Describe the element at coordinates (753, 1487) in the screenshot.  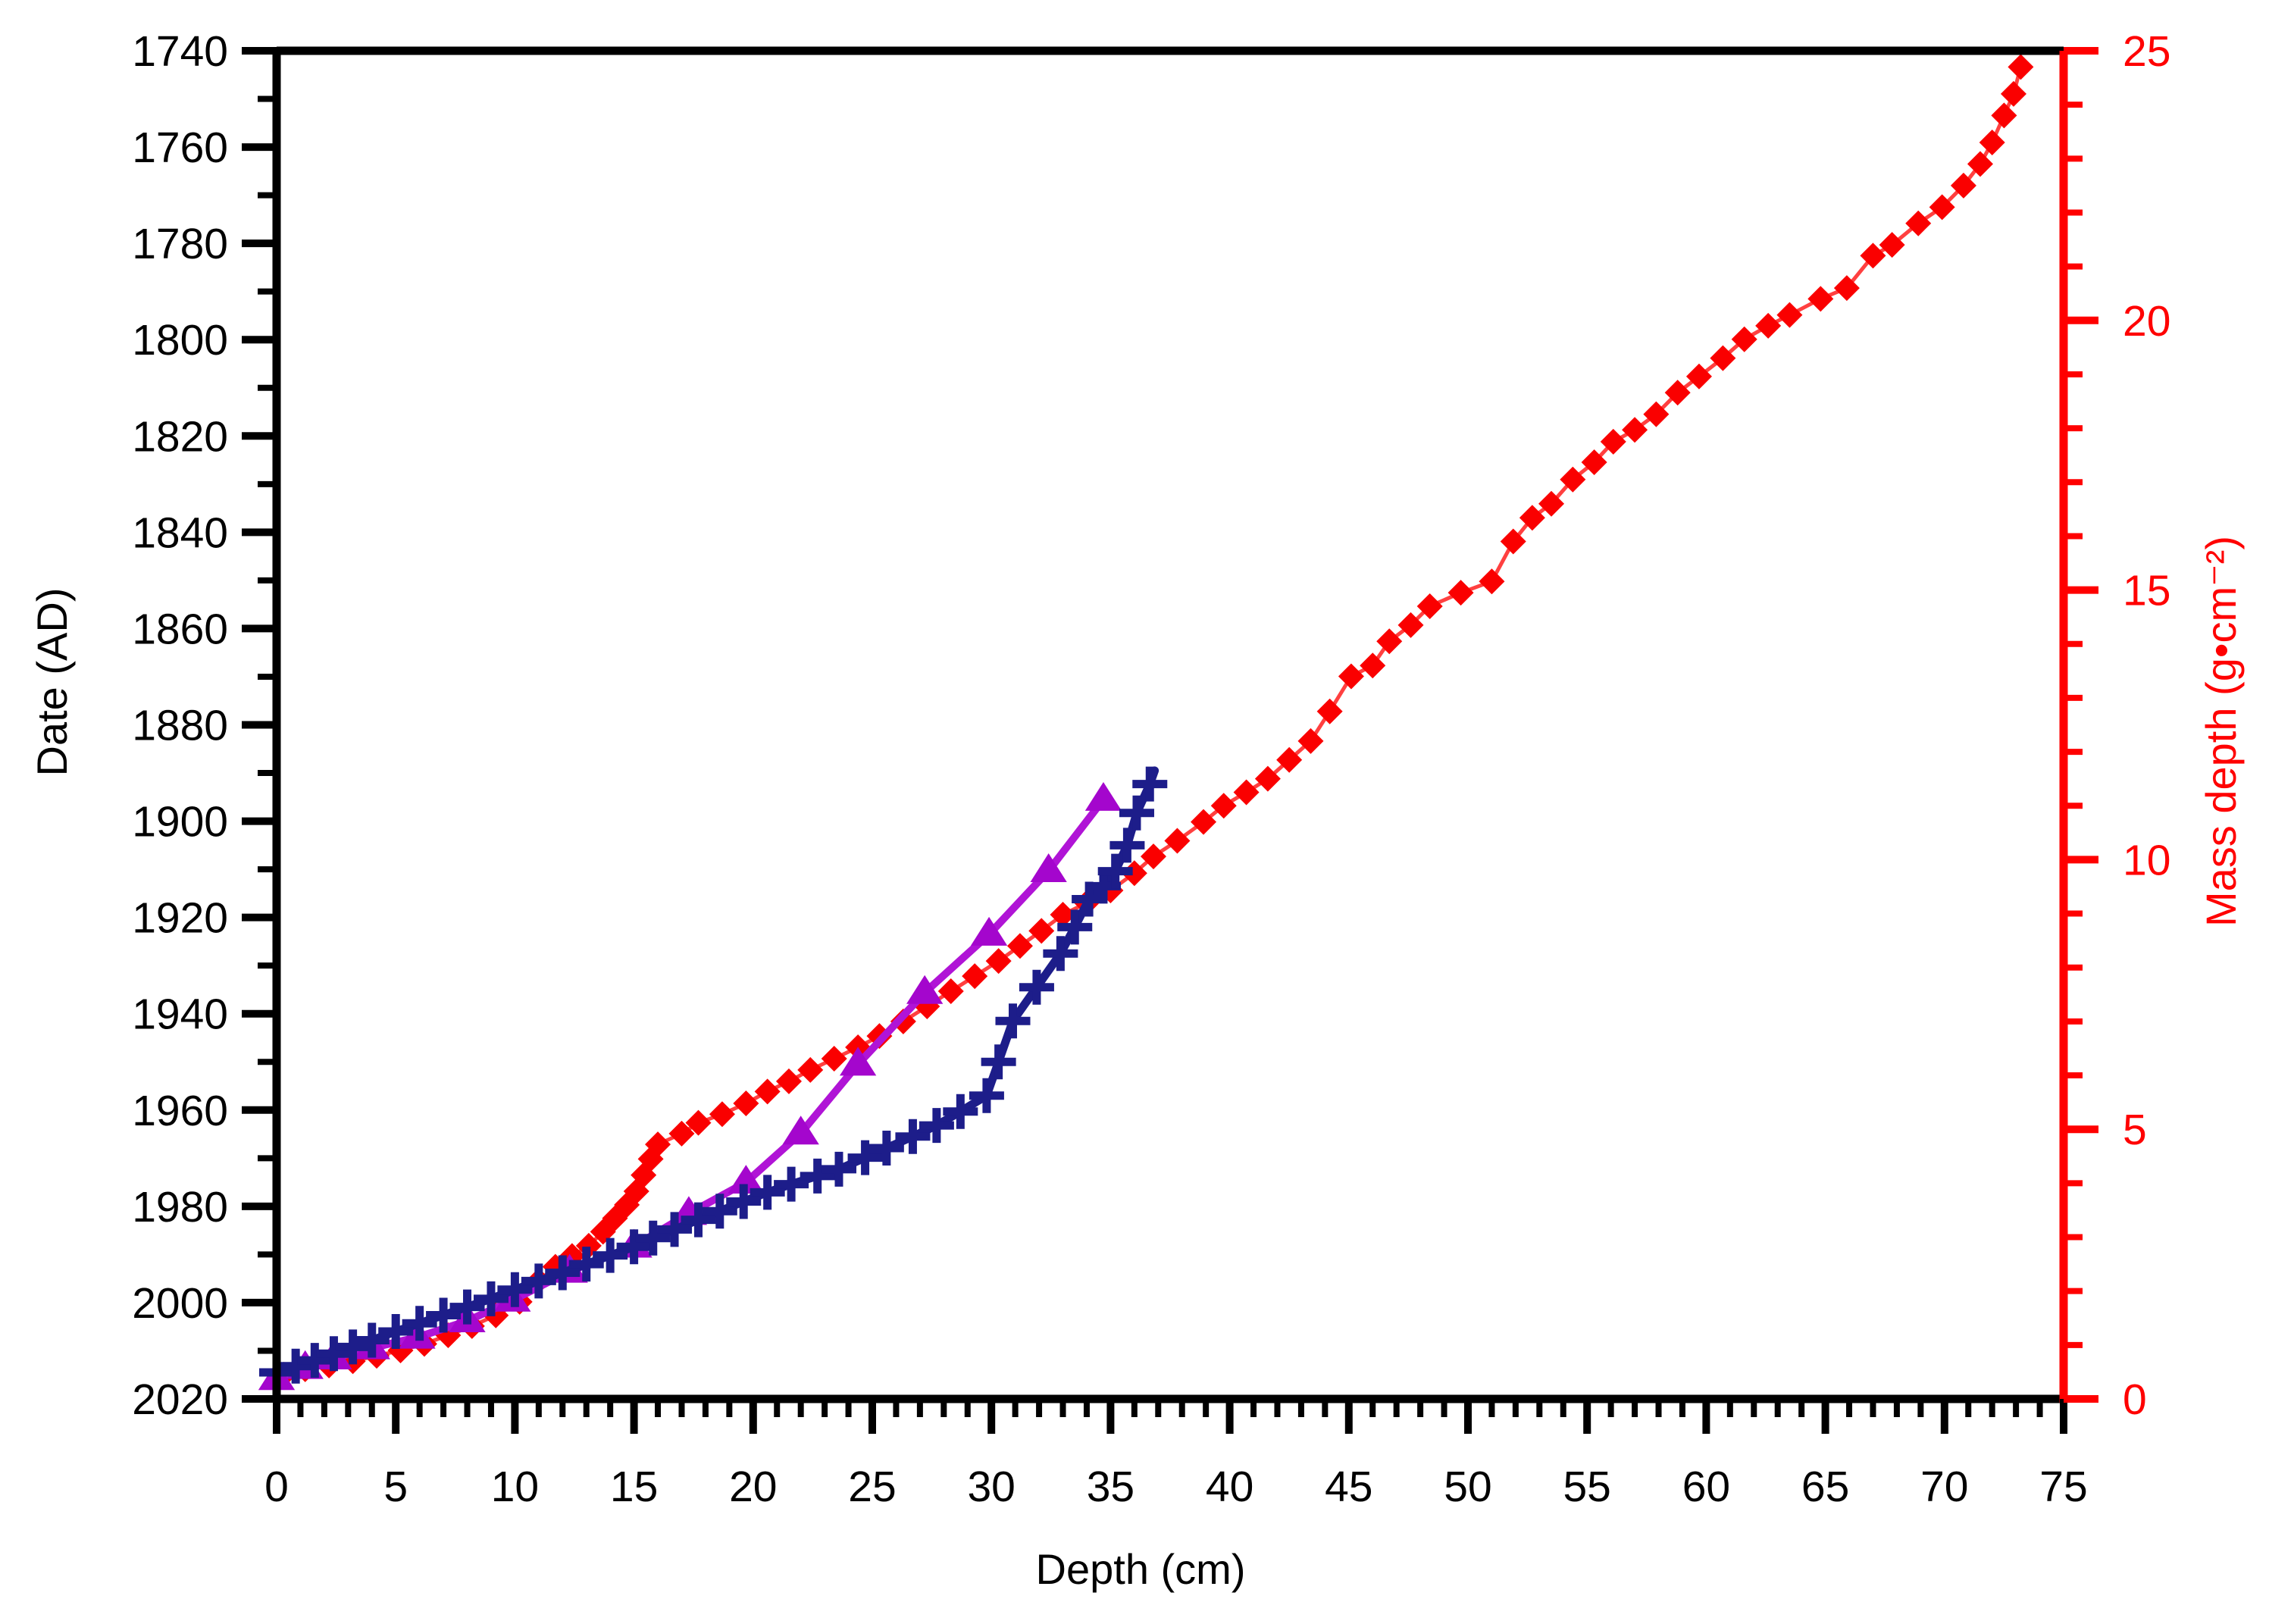
I see `x-tick-label: 20` at that location.